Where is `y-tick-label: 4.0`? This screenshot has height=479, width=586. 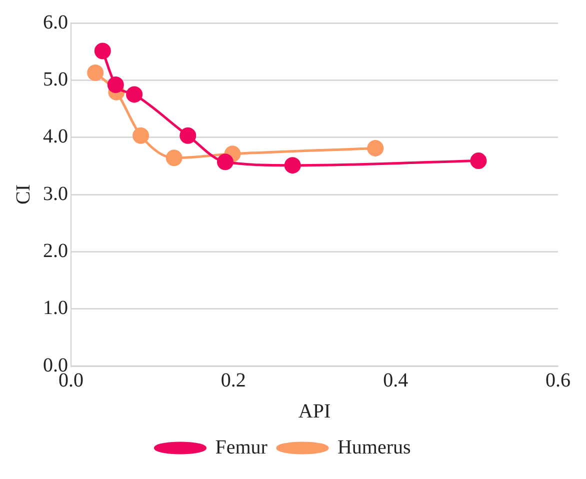 y-tick-label: 4.0 is located at coordinates (55, 137).